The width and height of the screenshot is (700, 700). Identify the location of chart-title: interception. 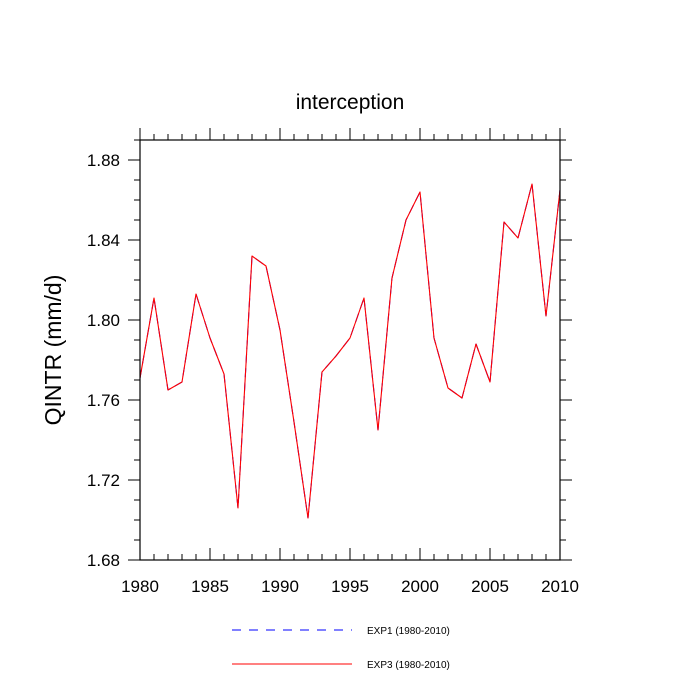
(350, 102).